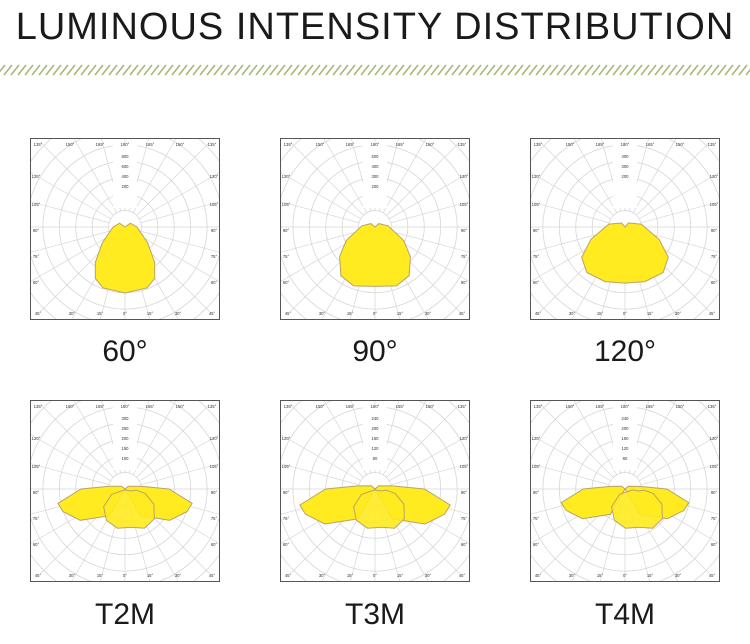 Image resolution: width=750 pixels, height=644 pixels. I want to click on caption-60: 60°, so click(125, 351).